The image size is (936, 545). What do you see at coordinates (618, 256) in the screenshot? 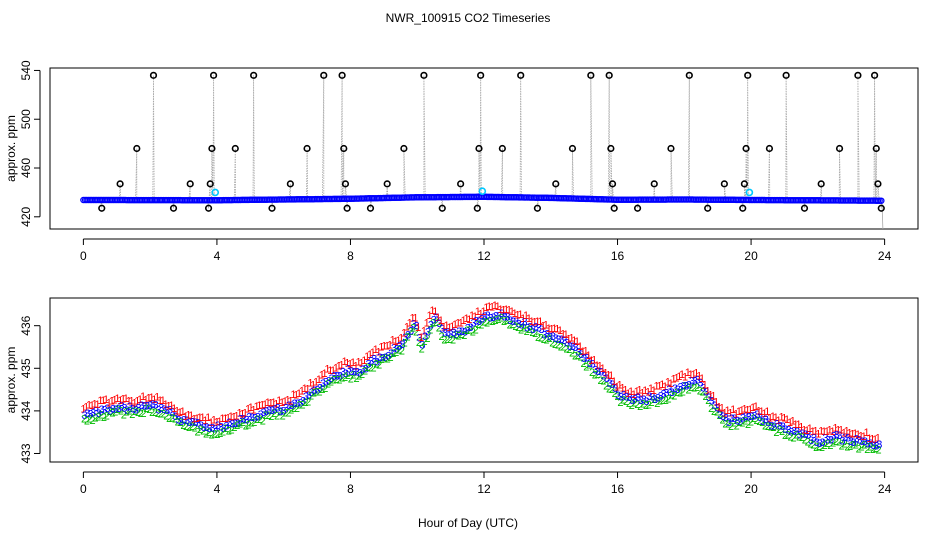
I see `x-tick-label: 16` at bounding box center [618, 256].